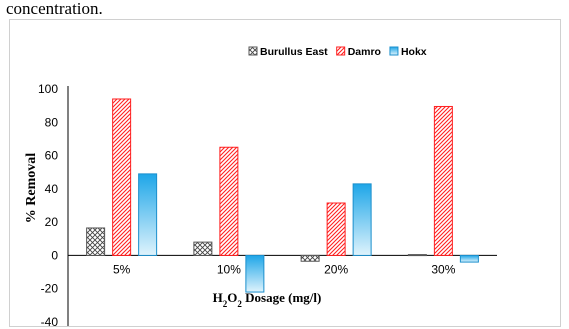 The image size is (569, 329). Describe the element at coordinates (341, 51) in the screenshot. I see `legend-swatch-damro` at that location.